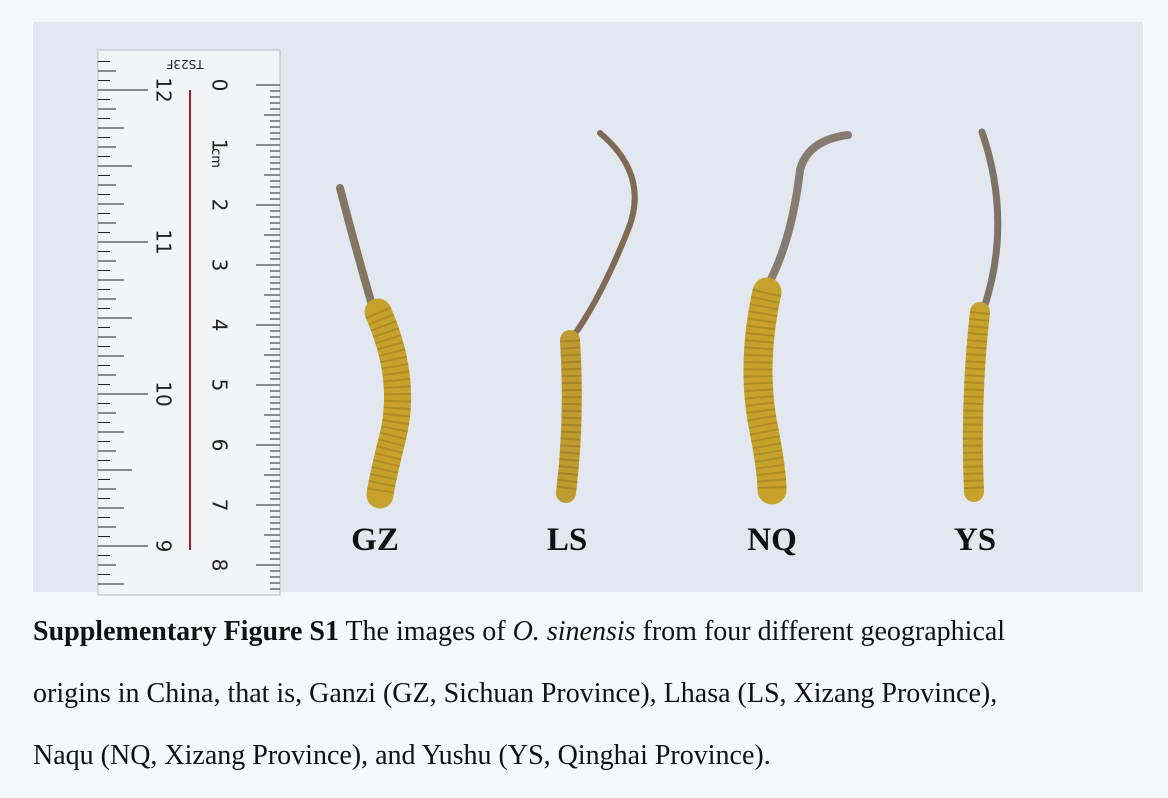 Image resolution: width=1168 pixels, height=798 pixels. What do you see at coordinates (220, 325) in the screenshot?
I see `cm-label: 4` at bounding box center [220, 325].